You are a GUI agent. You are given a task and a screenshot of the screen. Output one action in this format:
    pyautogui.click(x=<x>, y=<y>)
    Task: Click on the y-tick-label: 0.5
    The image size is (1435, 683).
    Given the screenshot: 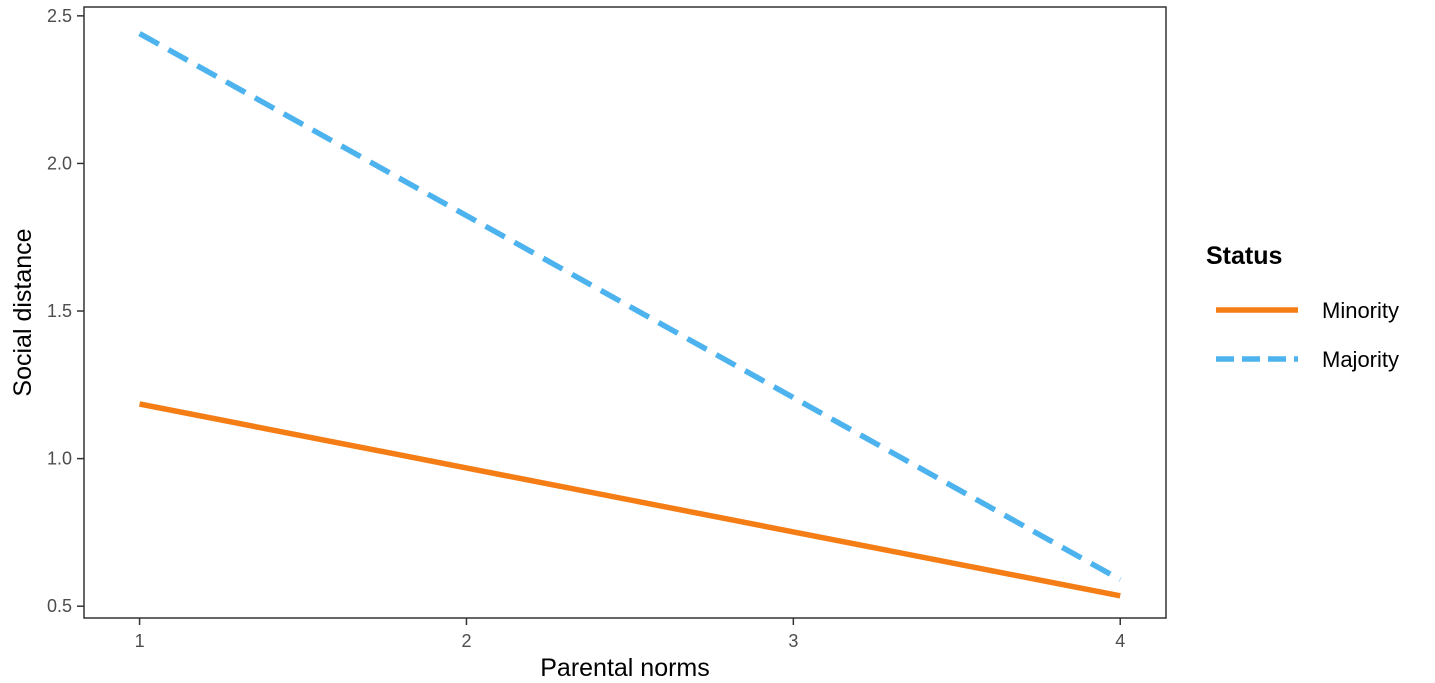 What is the action you would take?
    pyautogui.click(x=59, y=606)
    